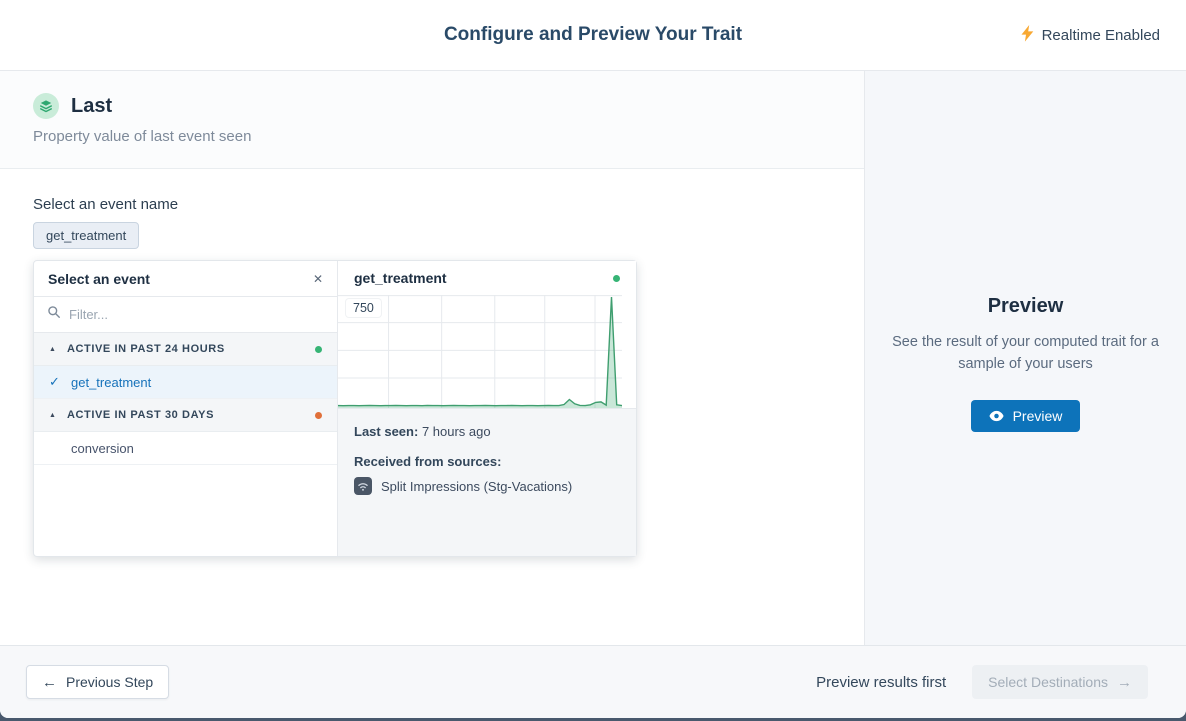 This screenshot has width=1186, height=721. What do you see at coordinates (456, 431) in the screenshot?
I see `last-seen-value: 7 hours ago` at bounding box center [456, 431].